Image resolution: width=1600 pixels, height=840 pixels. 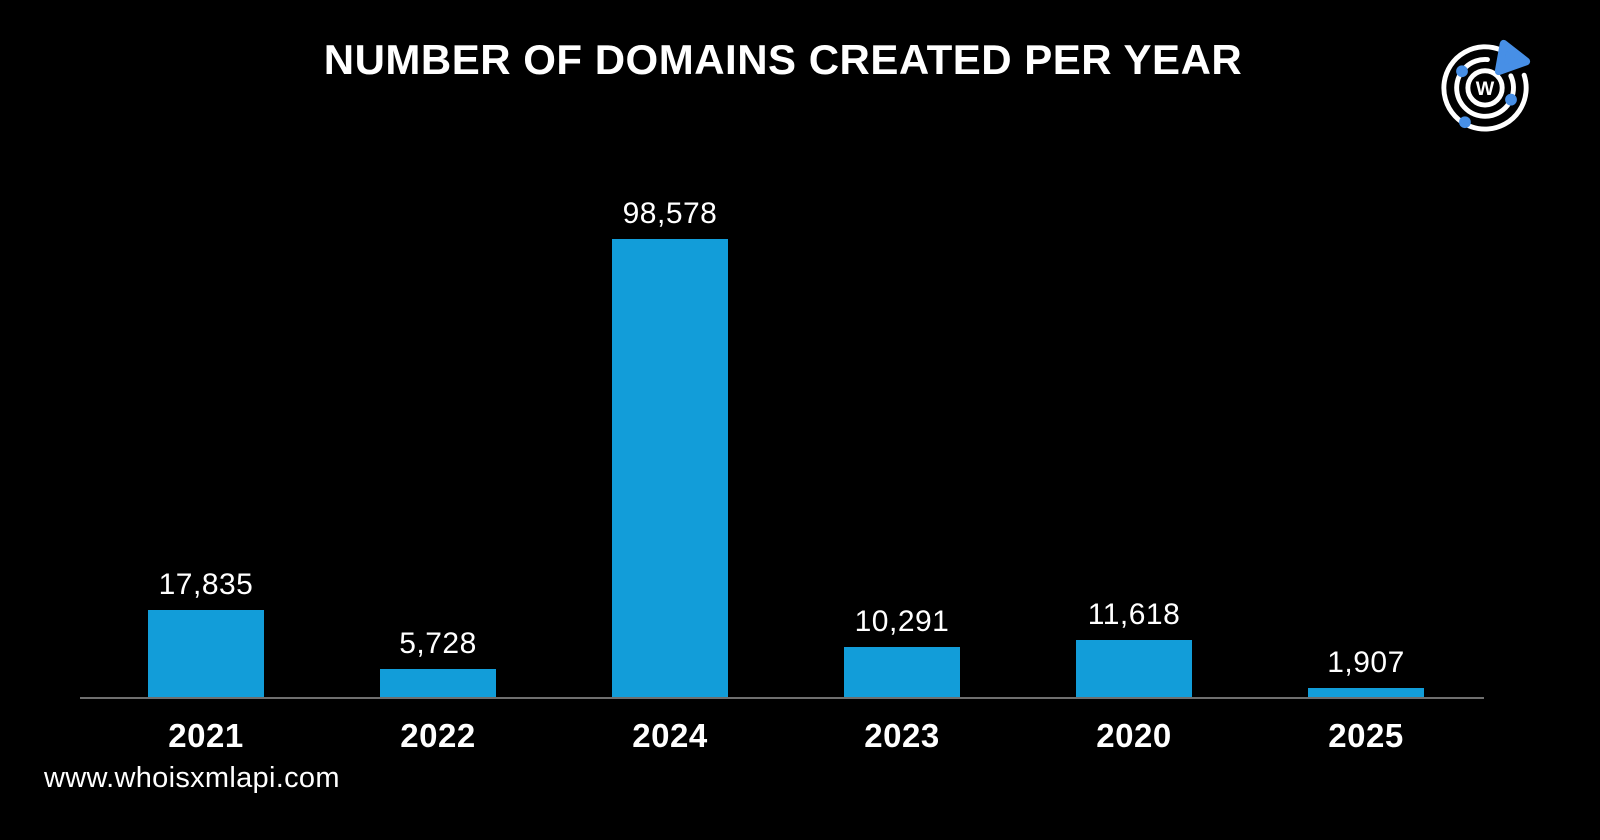 I want to click on x-axis-line, so click(x=782, y=698).